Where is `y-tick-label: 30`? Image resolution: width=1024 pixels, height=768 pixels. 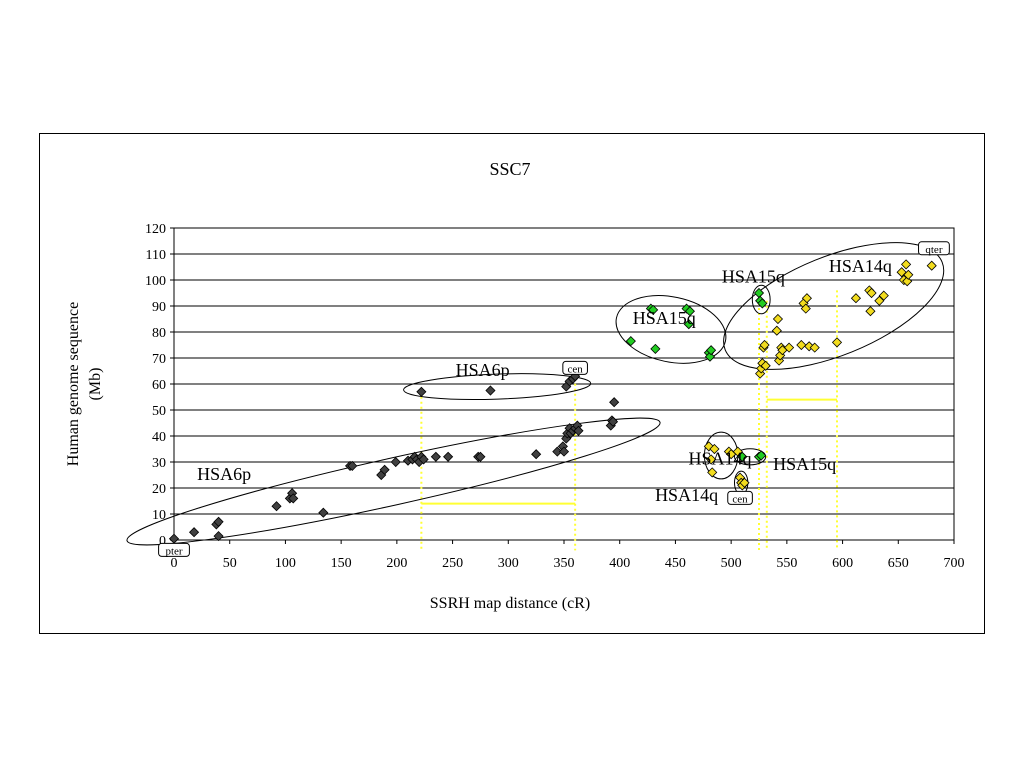
y-tick-label: 30 is located at coordinates (159, 463).